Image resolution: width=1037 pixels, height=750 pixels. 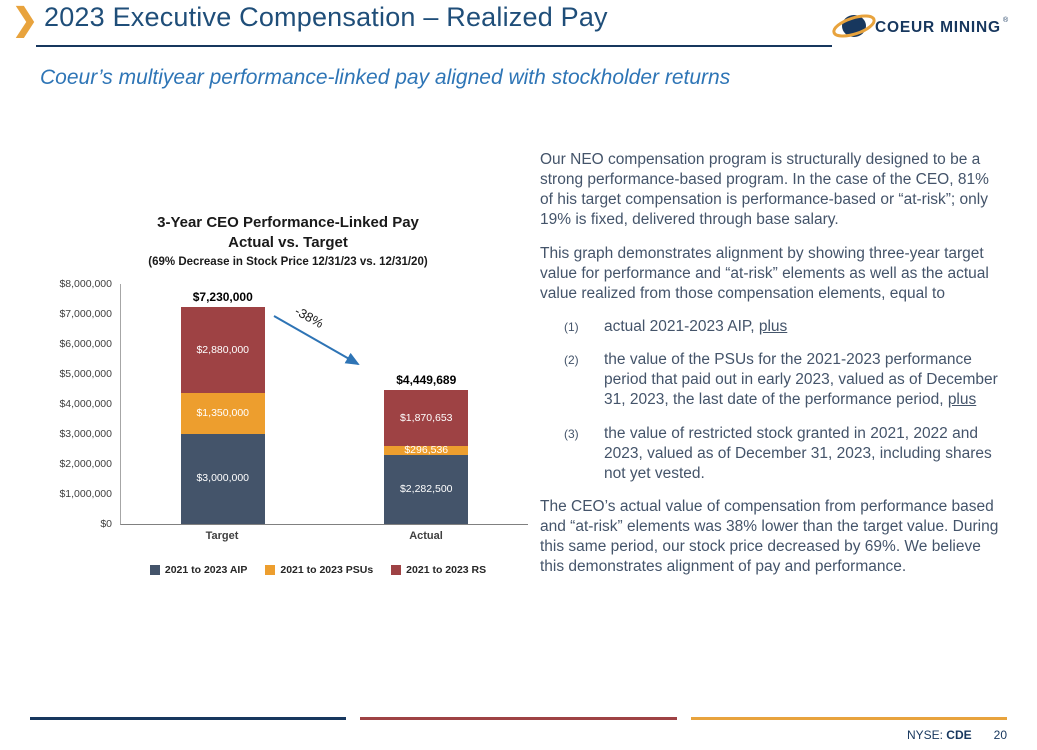 I want to click on ticker-label: NYSE:, so click(x=926, y=735).